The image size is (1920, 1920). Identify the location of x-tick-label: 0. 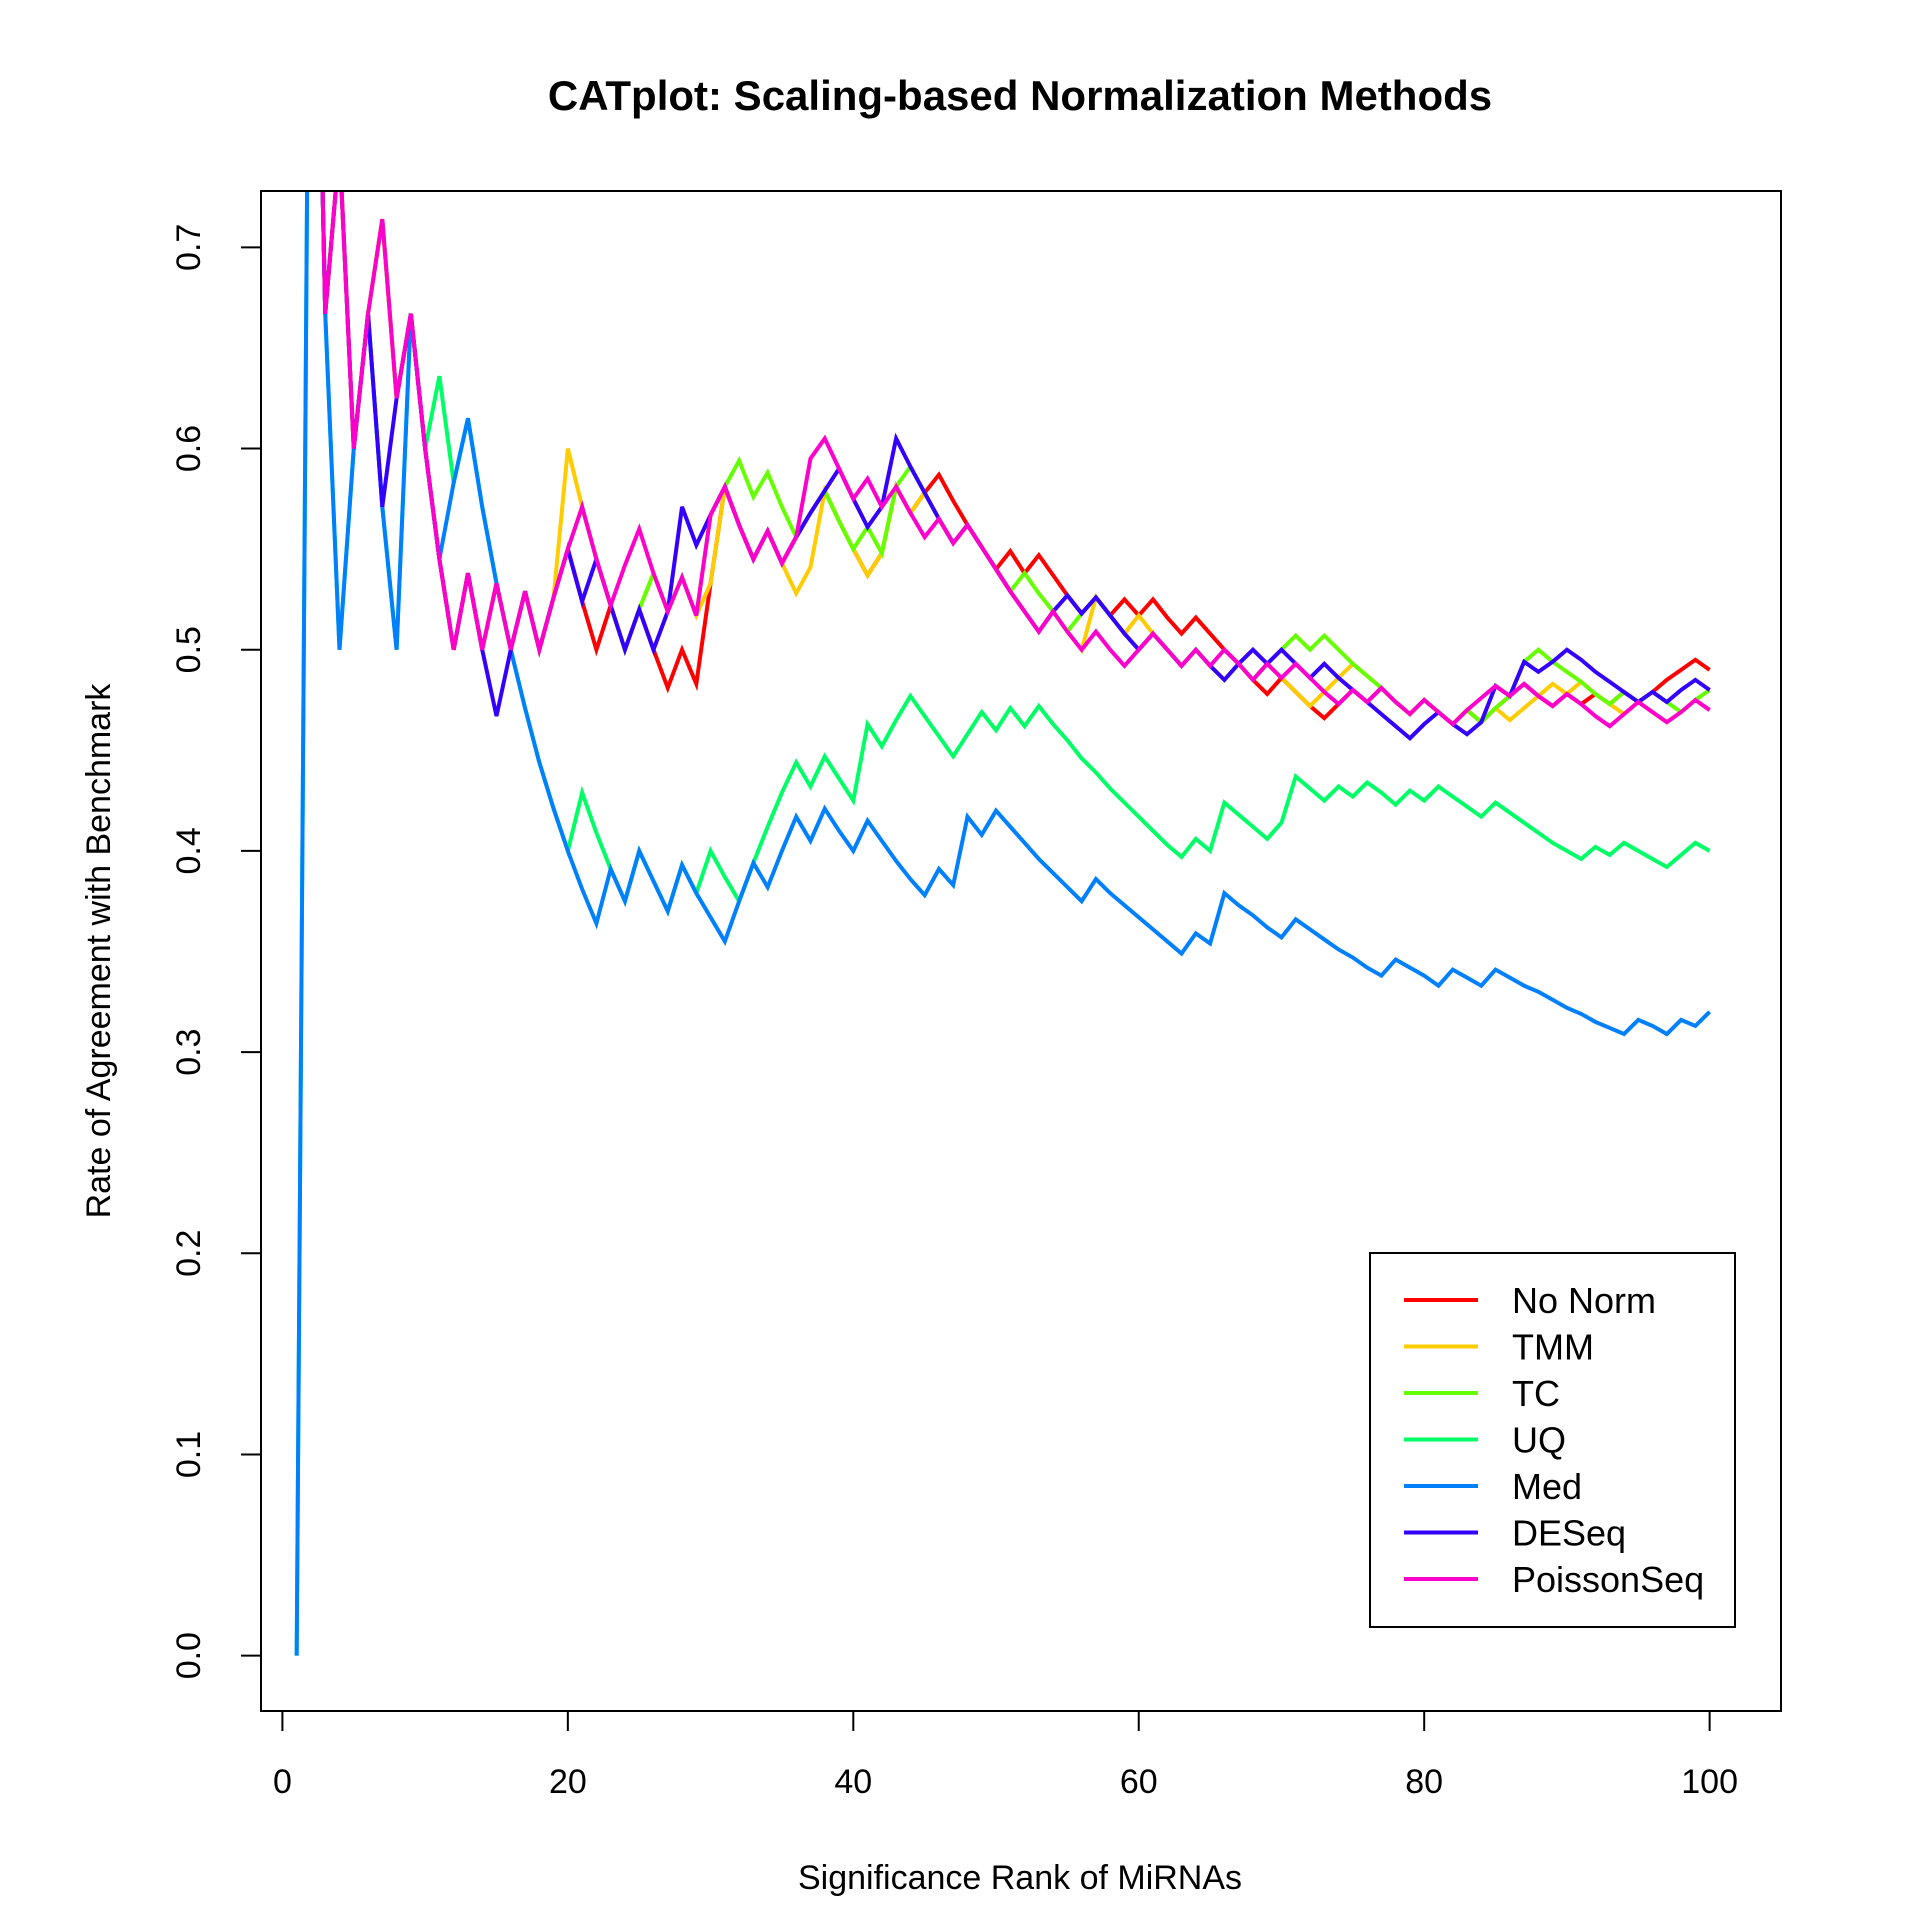
(282, 1782).